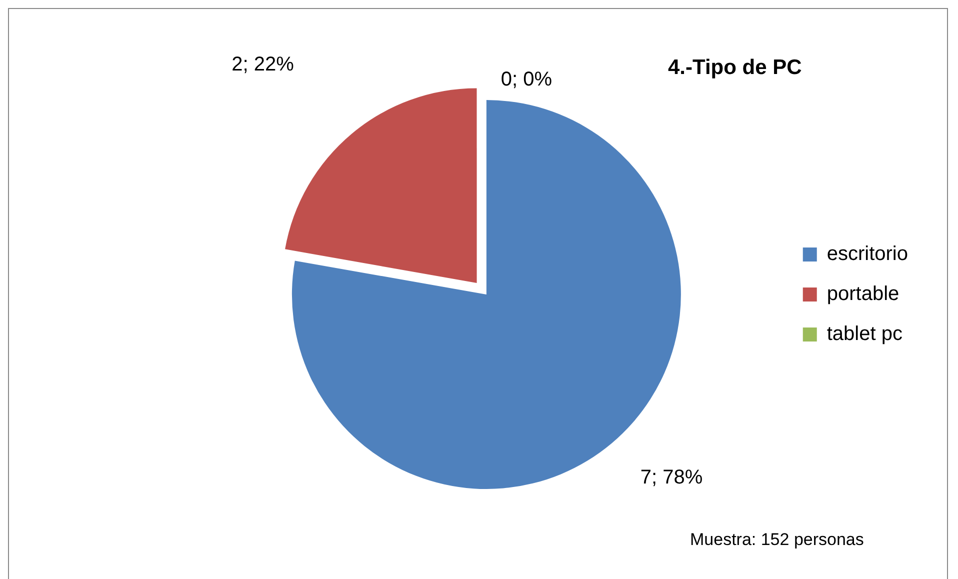 The image size is (958, 579). I want to click on text: Muestra: 152 personas, so click(777, 540).